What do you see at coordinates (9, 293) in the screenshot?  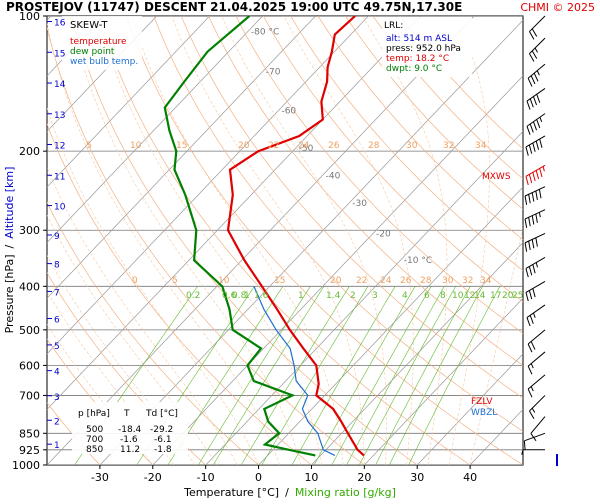 I see `y-axis-label-pressure: Pressure [hPa]` at bounding box center [9, 293].